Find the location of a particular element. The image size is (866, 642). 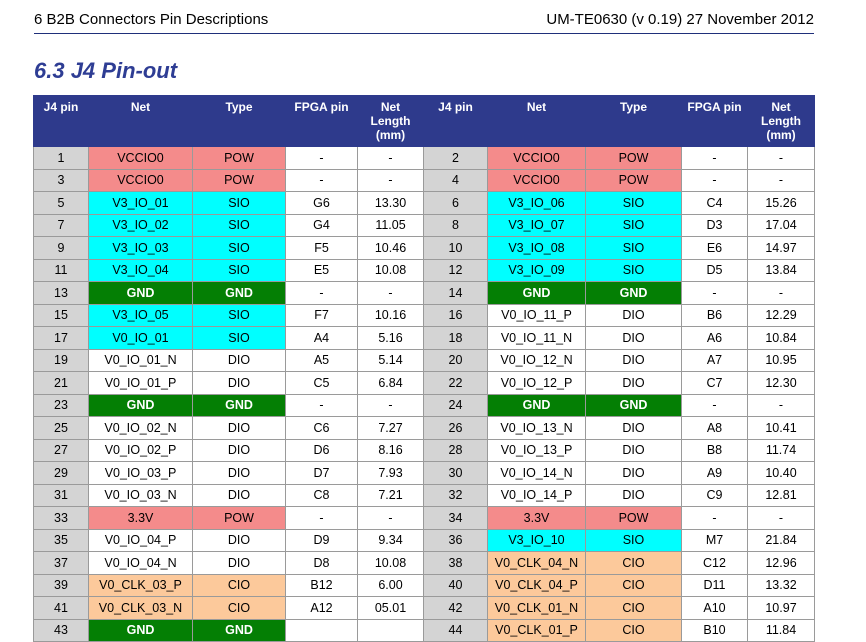

net-cell: V3_IO_04 is located at coordinates (140, 270).